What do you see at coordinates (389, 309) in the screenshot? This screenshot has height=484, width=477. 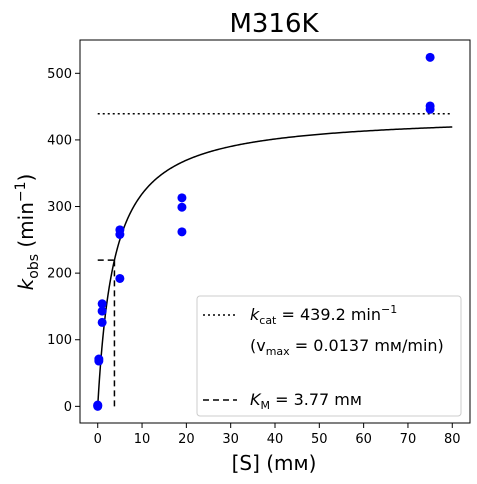 I see `legend-kcat-sup: −1` at bounding box center [389, 309].